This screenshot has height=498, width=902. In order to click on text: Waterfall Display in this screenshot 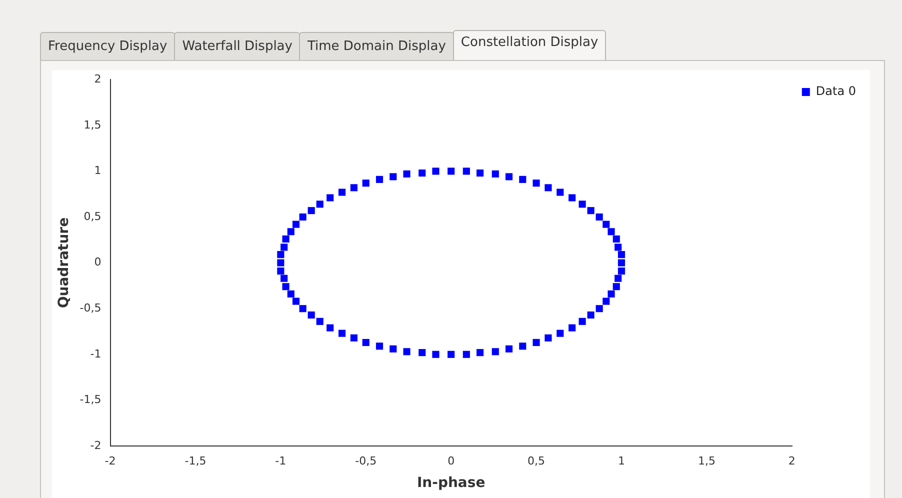, I will do `click(237, 47)`.